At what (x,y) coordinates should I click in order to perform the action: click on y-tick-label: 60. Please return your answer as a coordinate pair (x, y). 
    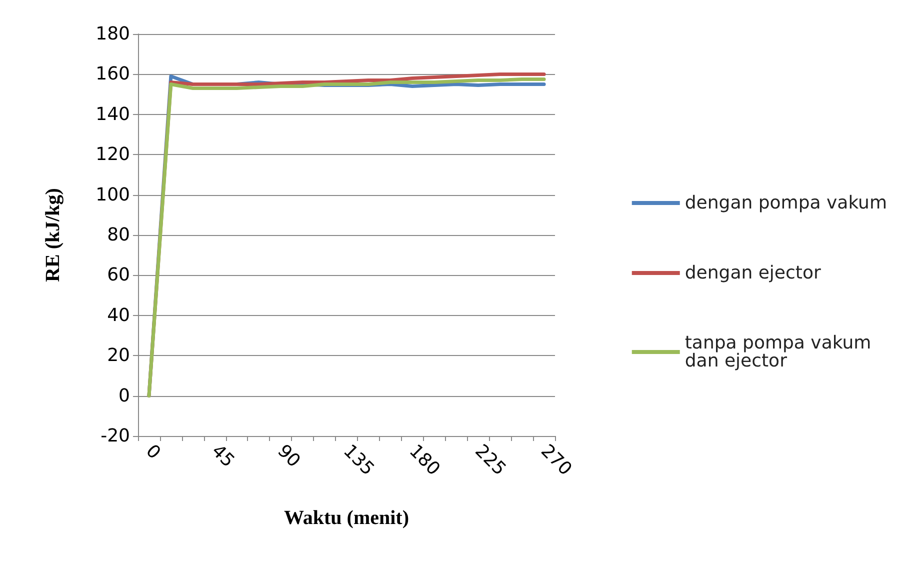
    Looking at the image, I should click on (118, 275).